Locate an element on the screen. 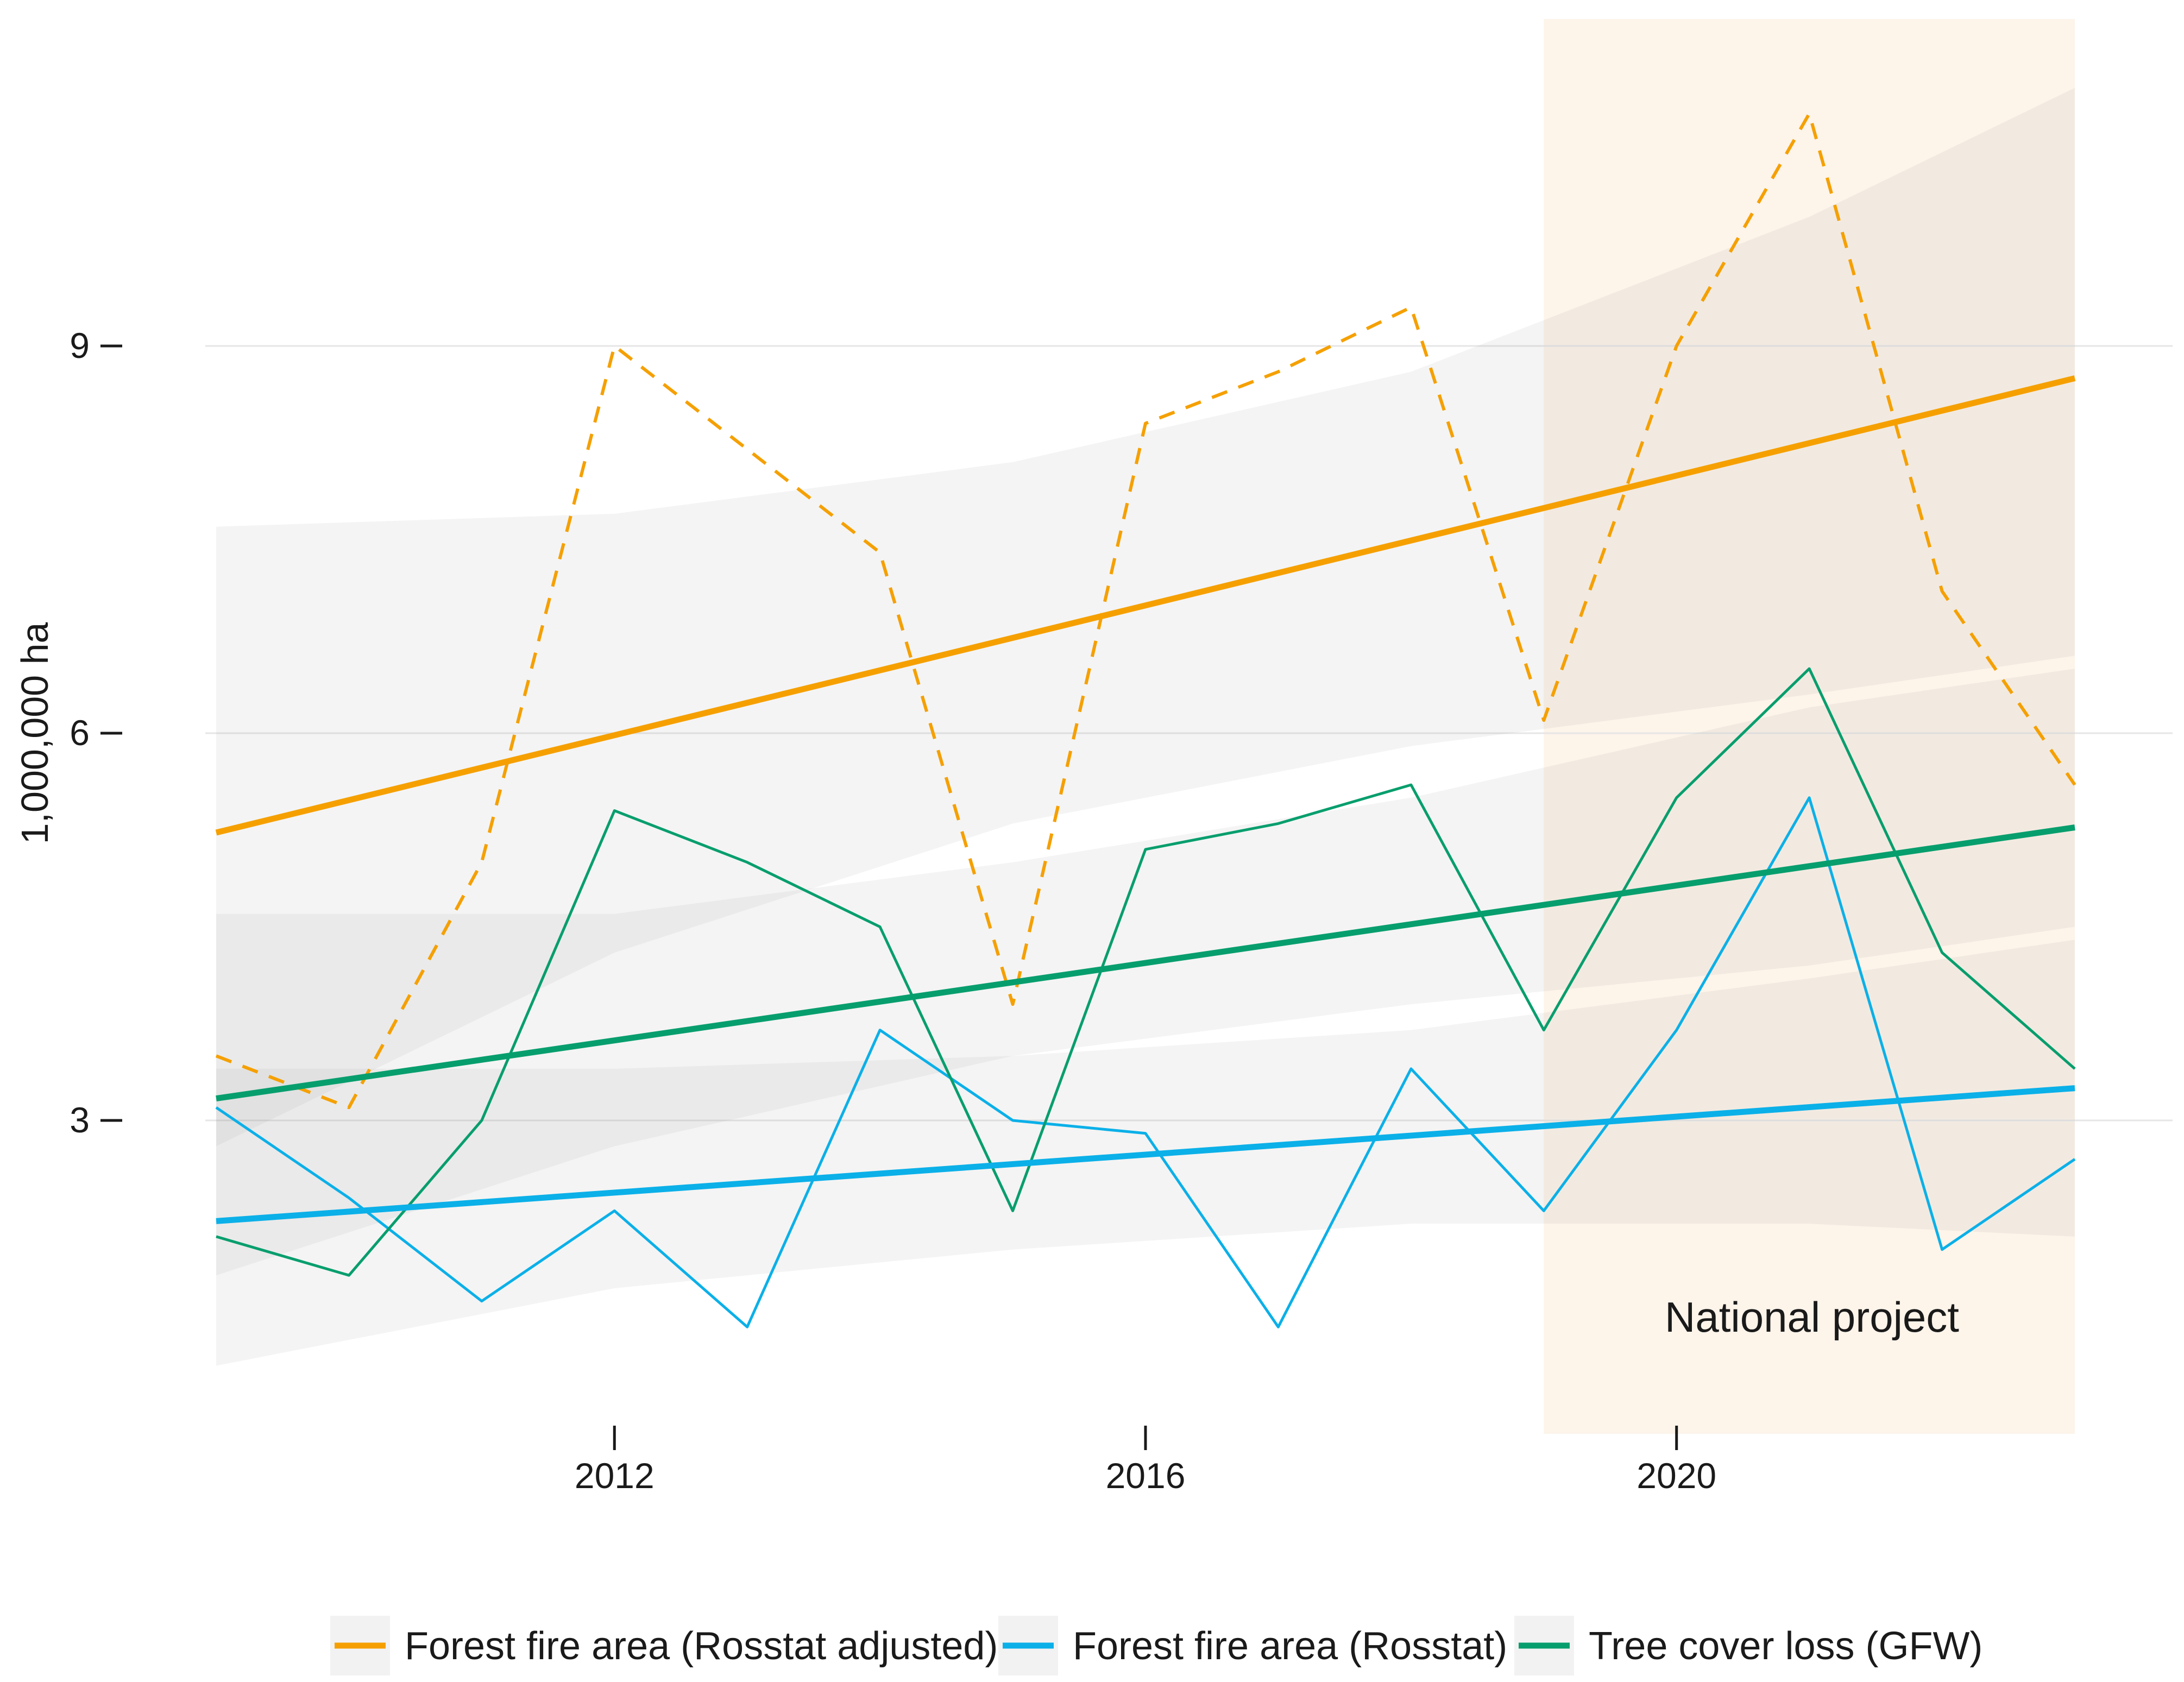  data-point-series-2-2021 is located at coordinates (1809, 797).